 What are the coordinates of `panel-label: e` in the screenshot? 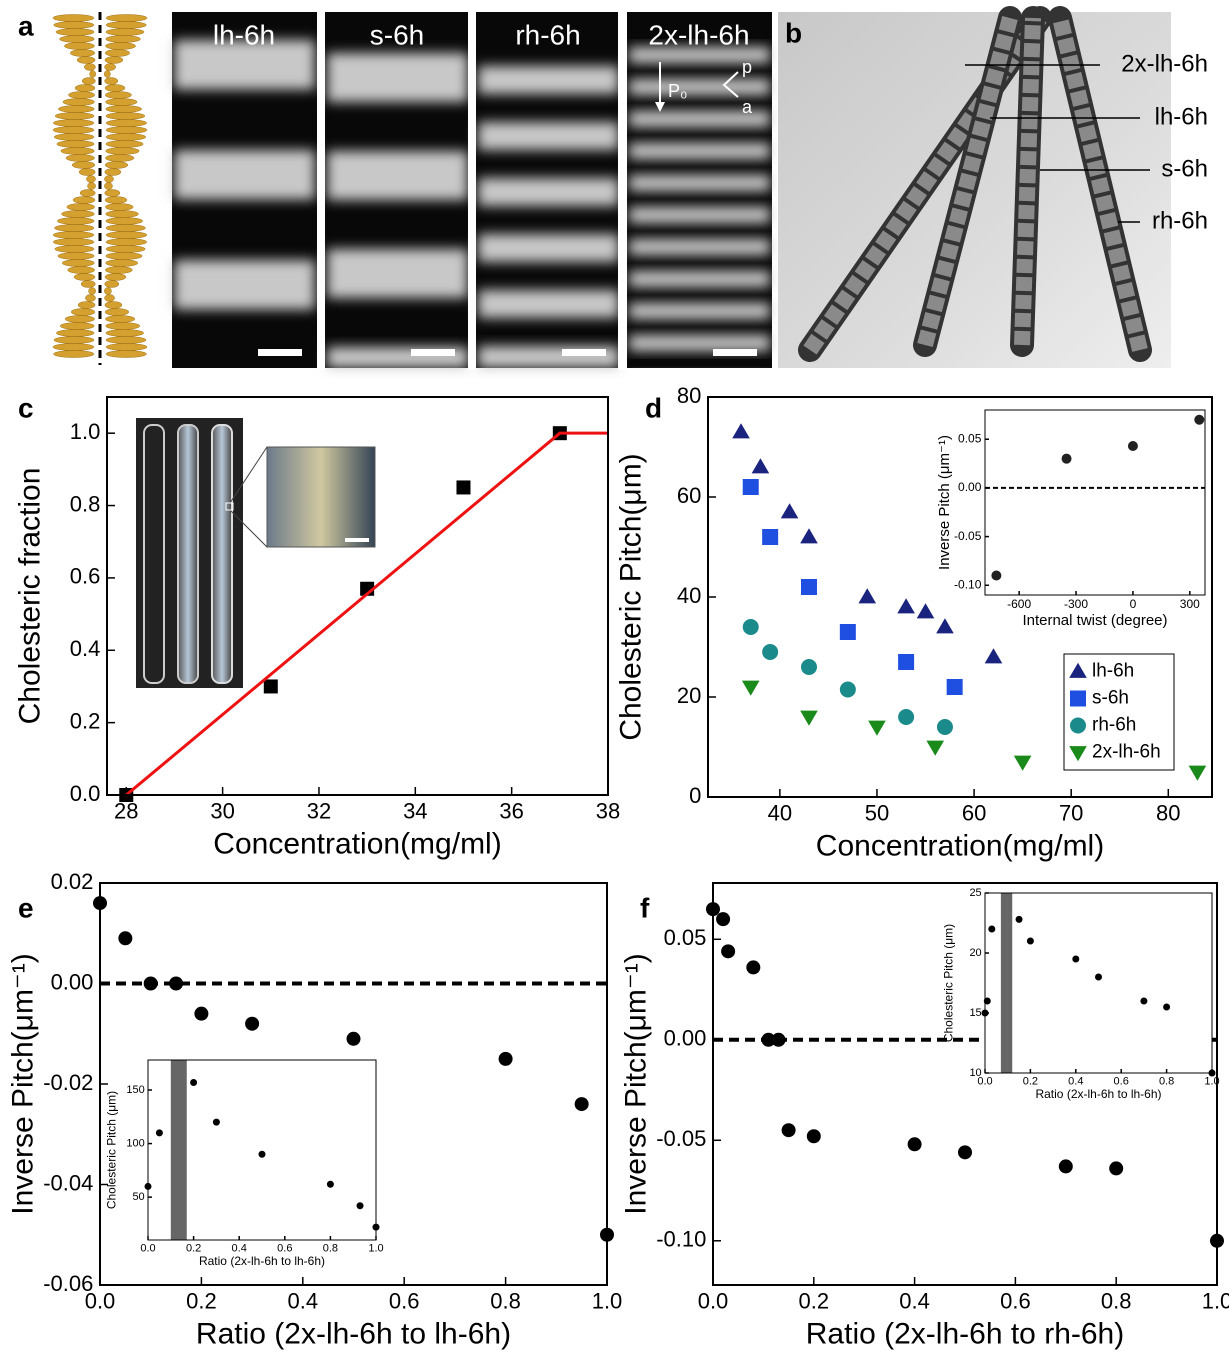 It's located at (26, 907).